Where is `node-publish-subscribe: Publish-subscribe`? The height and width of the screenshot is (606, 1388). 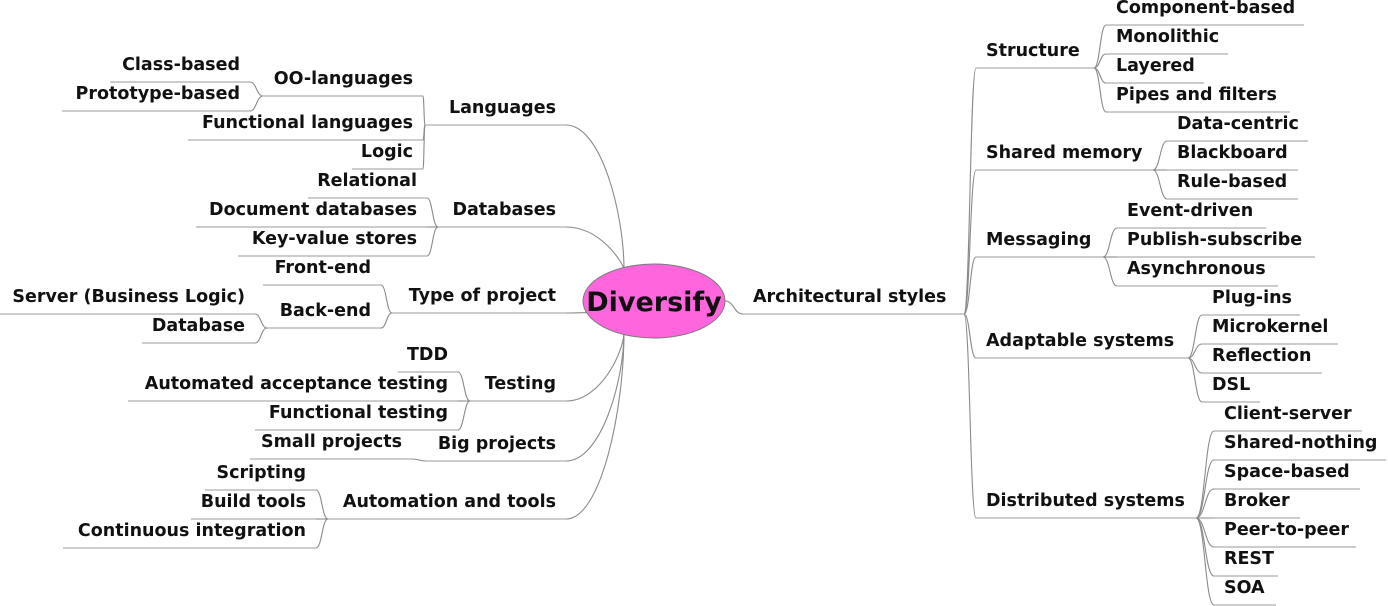 node-publish-subscribe: Publish-subscribe is located at coordinates (1214, 240).